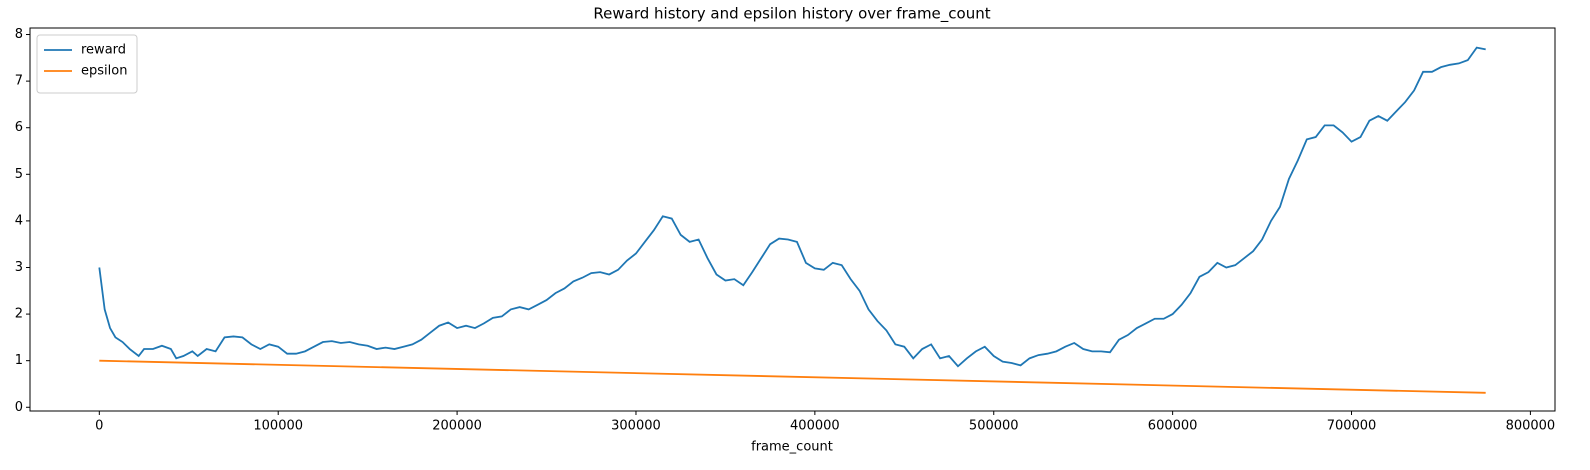  I want to click on x-tick-label: 300000, so click(636, 426).